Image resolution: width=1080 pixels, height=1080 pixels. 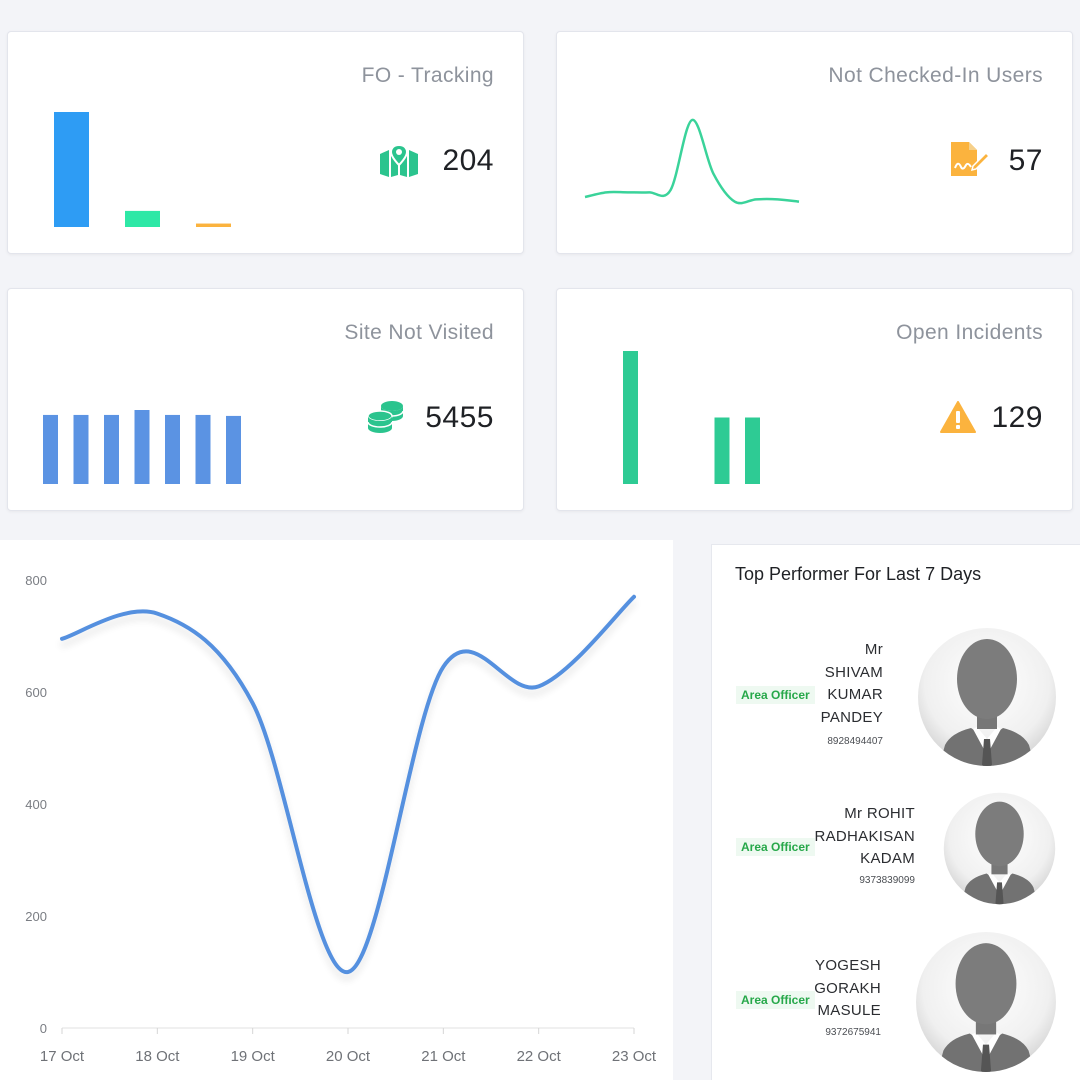 What do you see at coordinates (970, 159) in the screenshot?
I see `file-signature-icon` at bounding box center [970, 159].